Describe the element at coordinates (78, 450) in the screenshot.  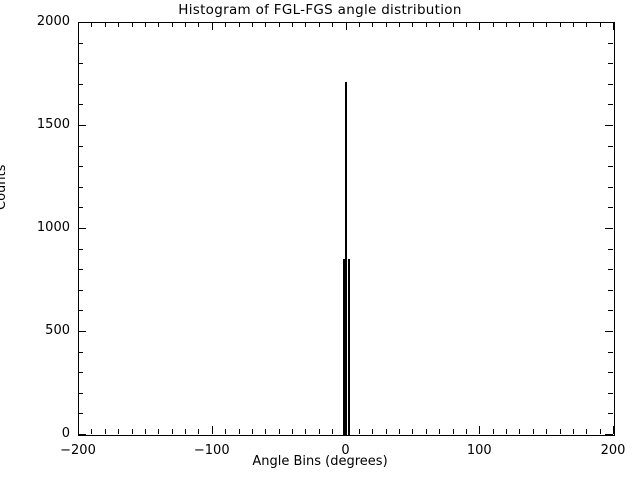
I see `x-tick-label: −200` at that location.